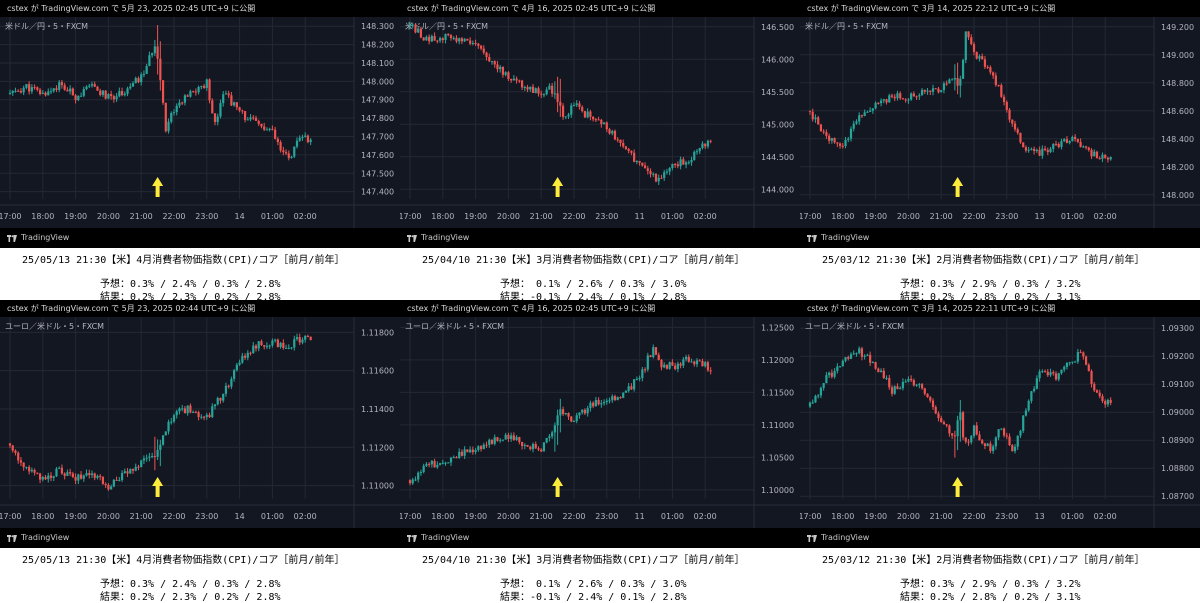 Image resolution: width=1200 pixels, height=603 pixels. I want to click on y-tick-label: 147.700, so click(377, 136).